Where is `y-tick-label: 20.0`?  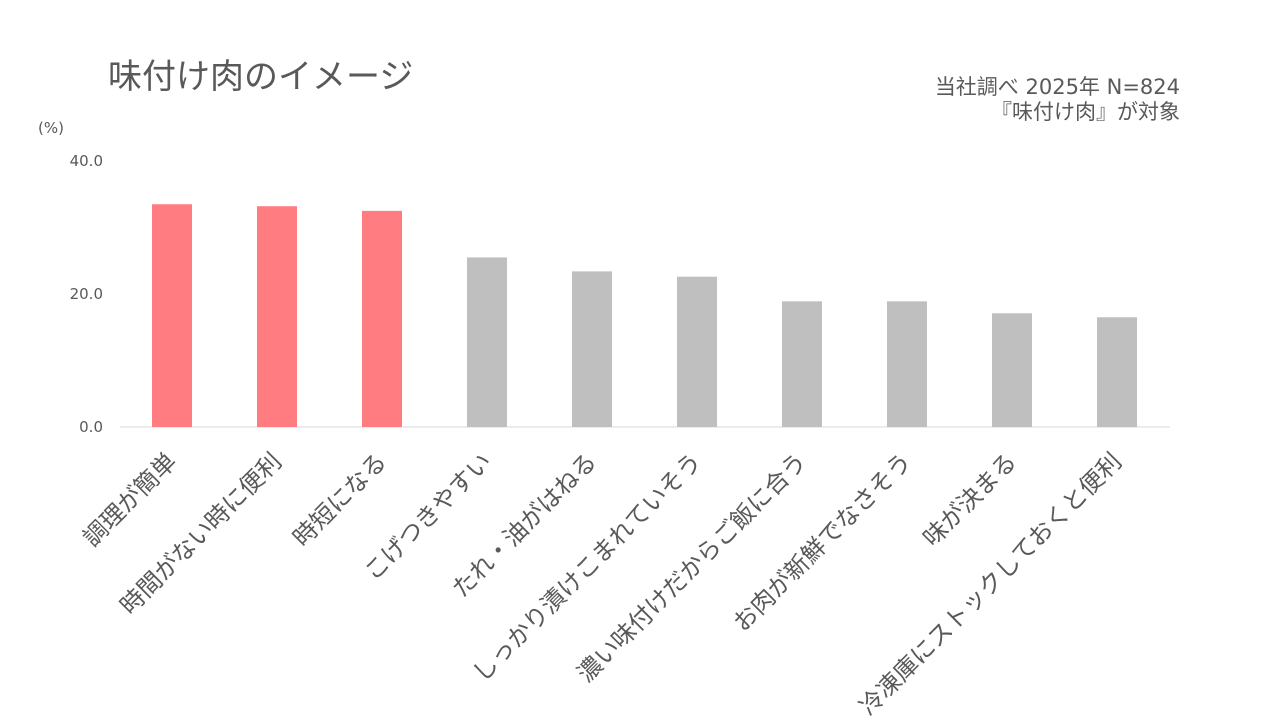 y-tick-label: 20.0 is located at coordinates (86, 294).